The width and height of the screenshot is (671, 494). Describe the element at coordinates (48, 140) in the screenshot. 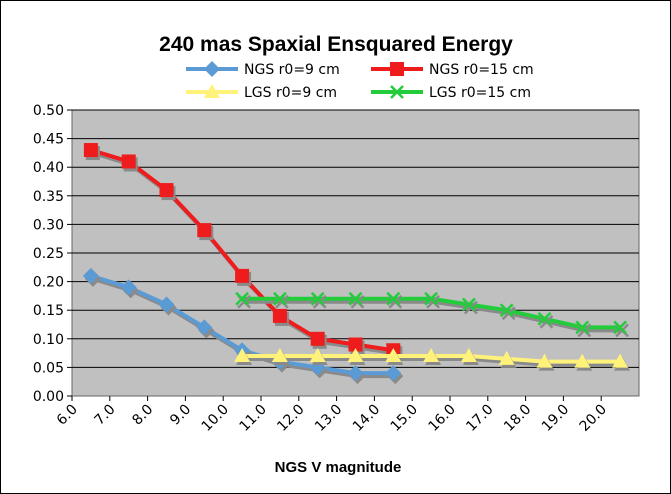

I see `y-tick-label: 0.45` at that location.